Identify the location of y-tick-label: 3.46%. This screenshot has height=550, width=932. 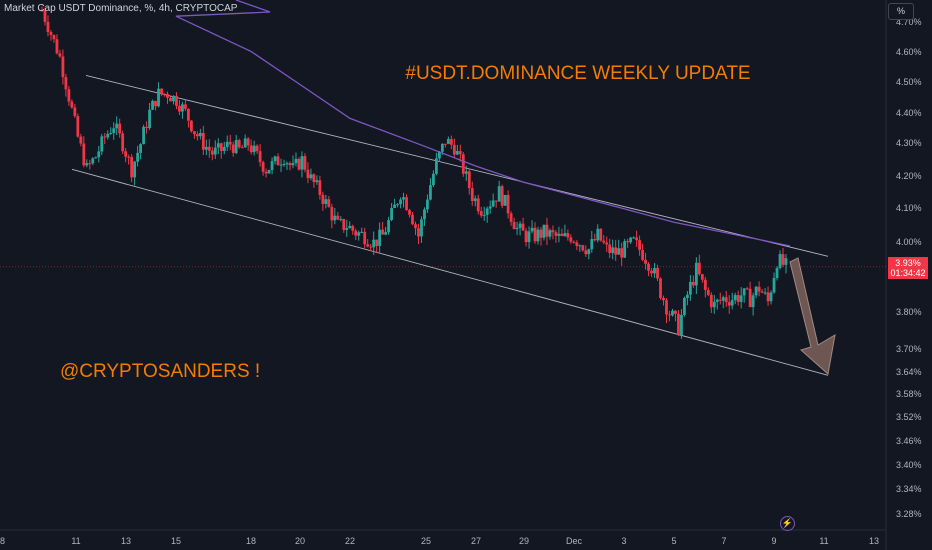
(909, 441).